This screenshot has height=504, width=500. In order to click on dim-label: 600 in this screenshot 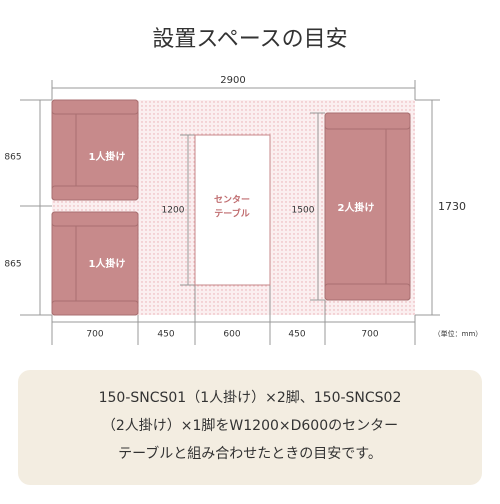, I will do `click(231, 335)`.